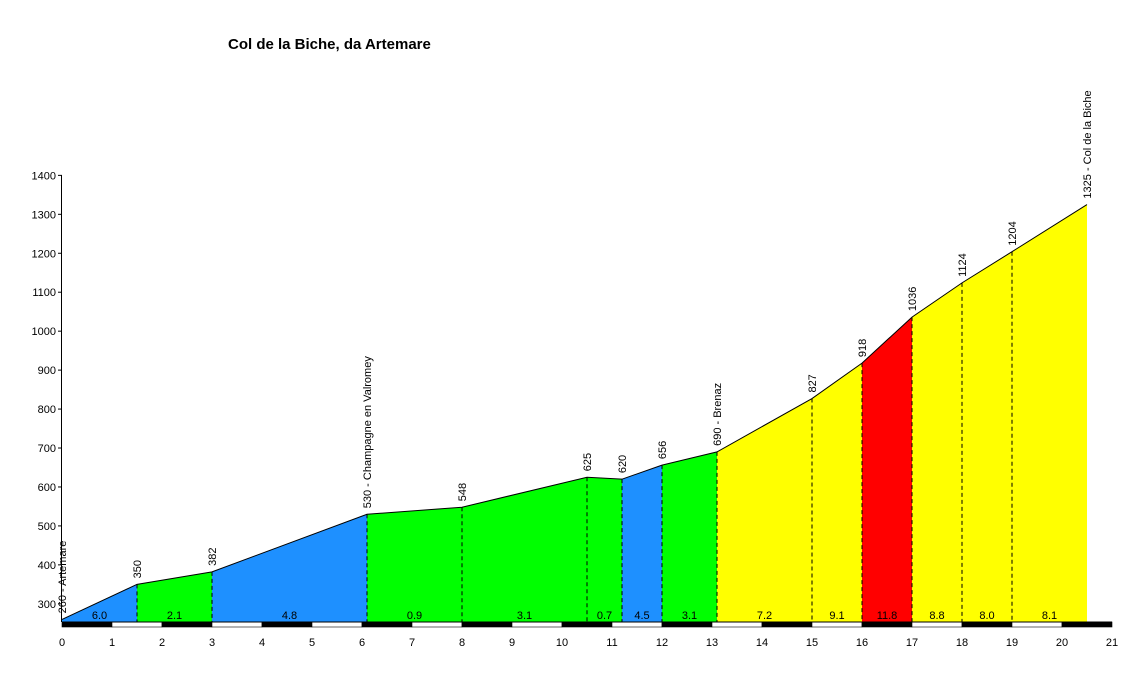  Describe the element at coordinates (562, 643) in the screenshot. I see `x-tick-label: 10` at that location.